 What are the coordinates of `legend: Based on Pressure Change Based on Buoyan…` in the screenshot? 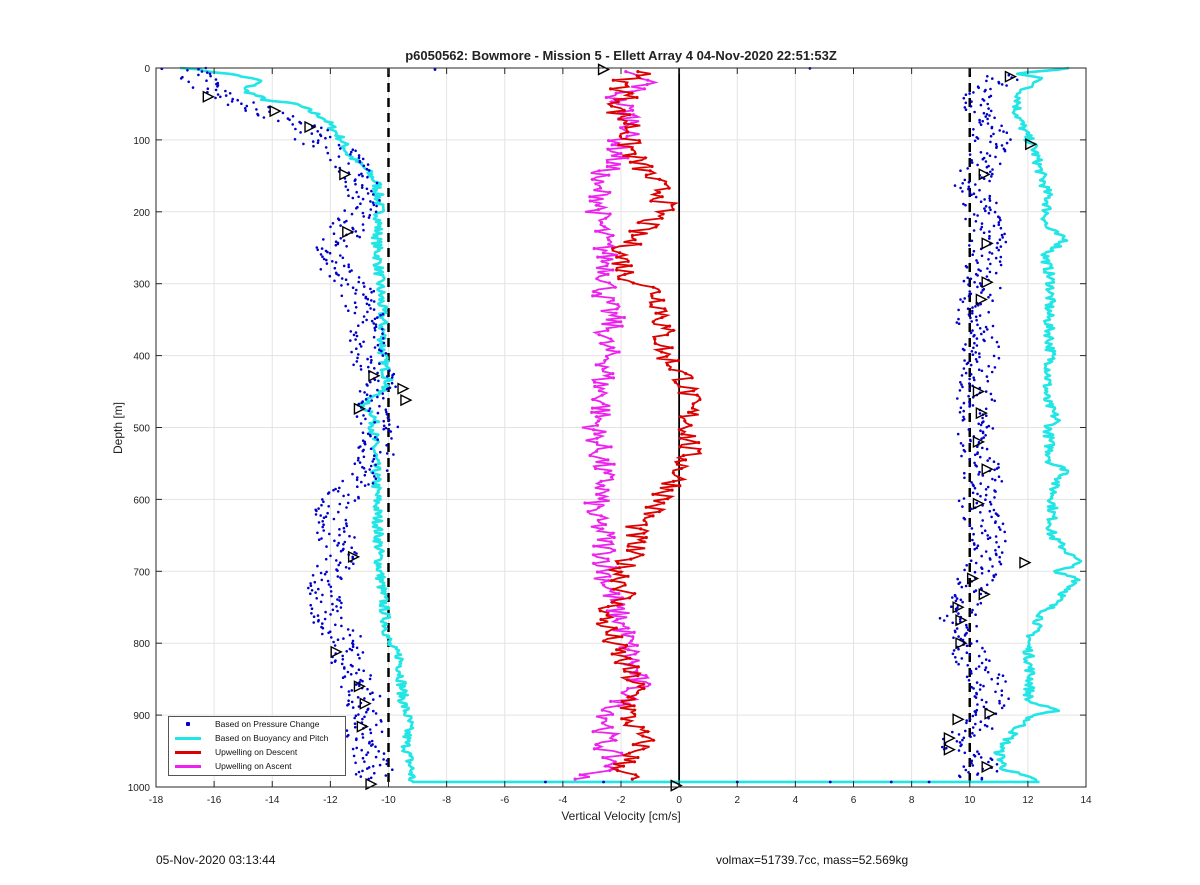 It's located at (257, 746).